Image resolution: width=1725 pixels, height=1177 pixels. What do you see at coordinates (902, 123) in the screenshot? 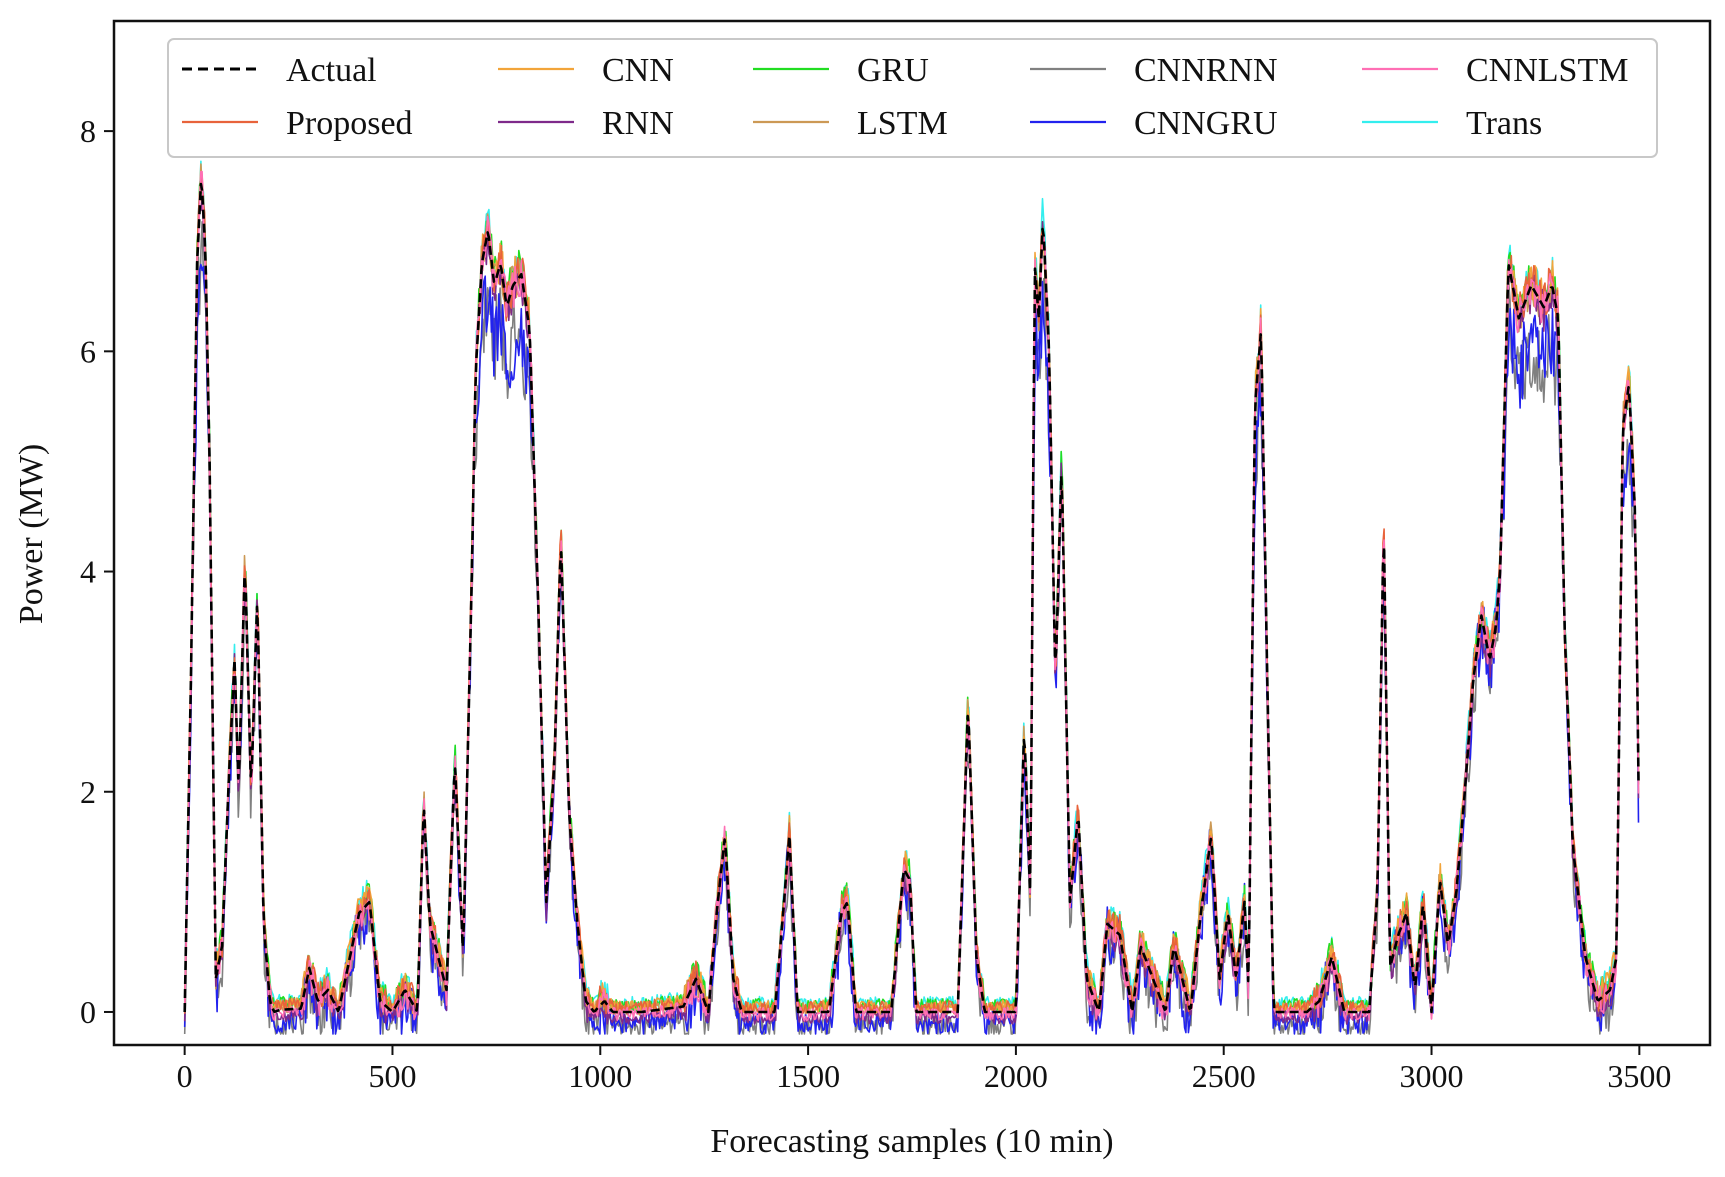
I see `legend-label-lstm: LSTM` at bounding box center [902, 123].